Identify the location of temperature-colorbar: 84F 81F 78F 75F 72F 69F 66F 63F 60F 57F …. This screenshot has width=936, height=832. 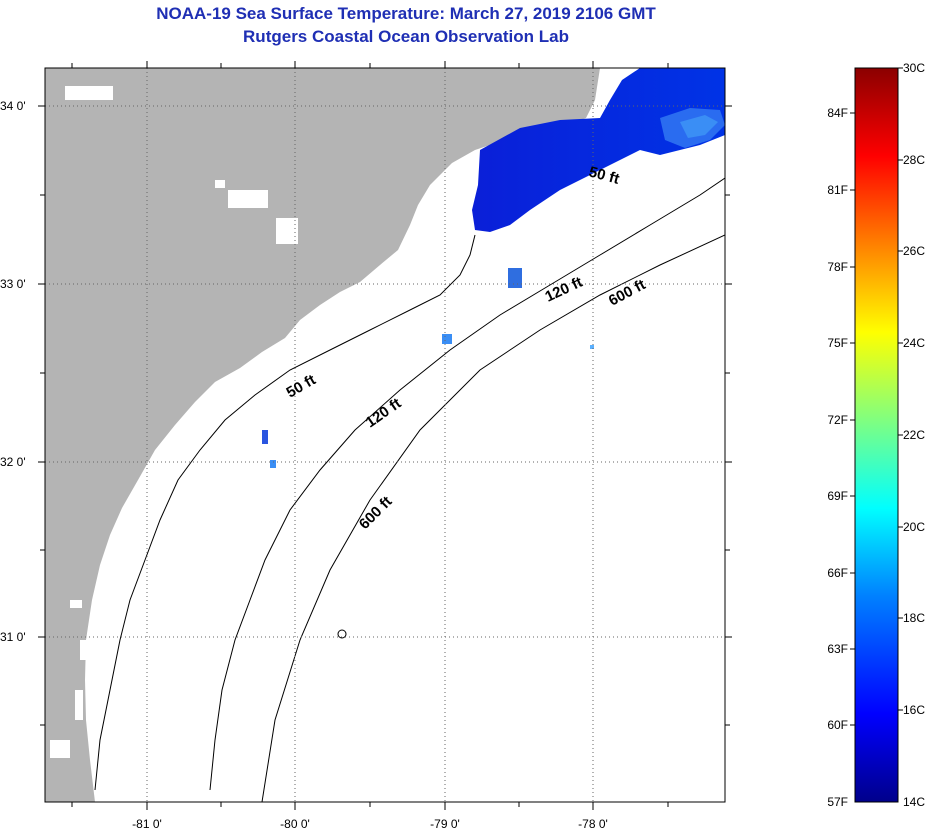
(876, 435).